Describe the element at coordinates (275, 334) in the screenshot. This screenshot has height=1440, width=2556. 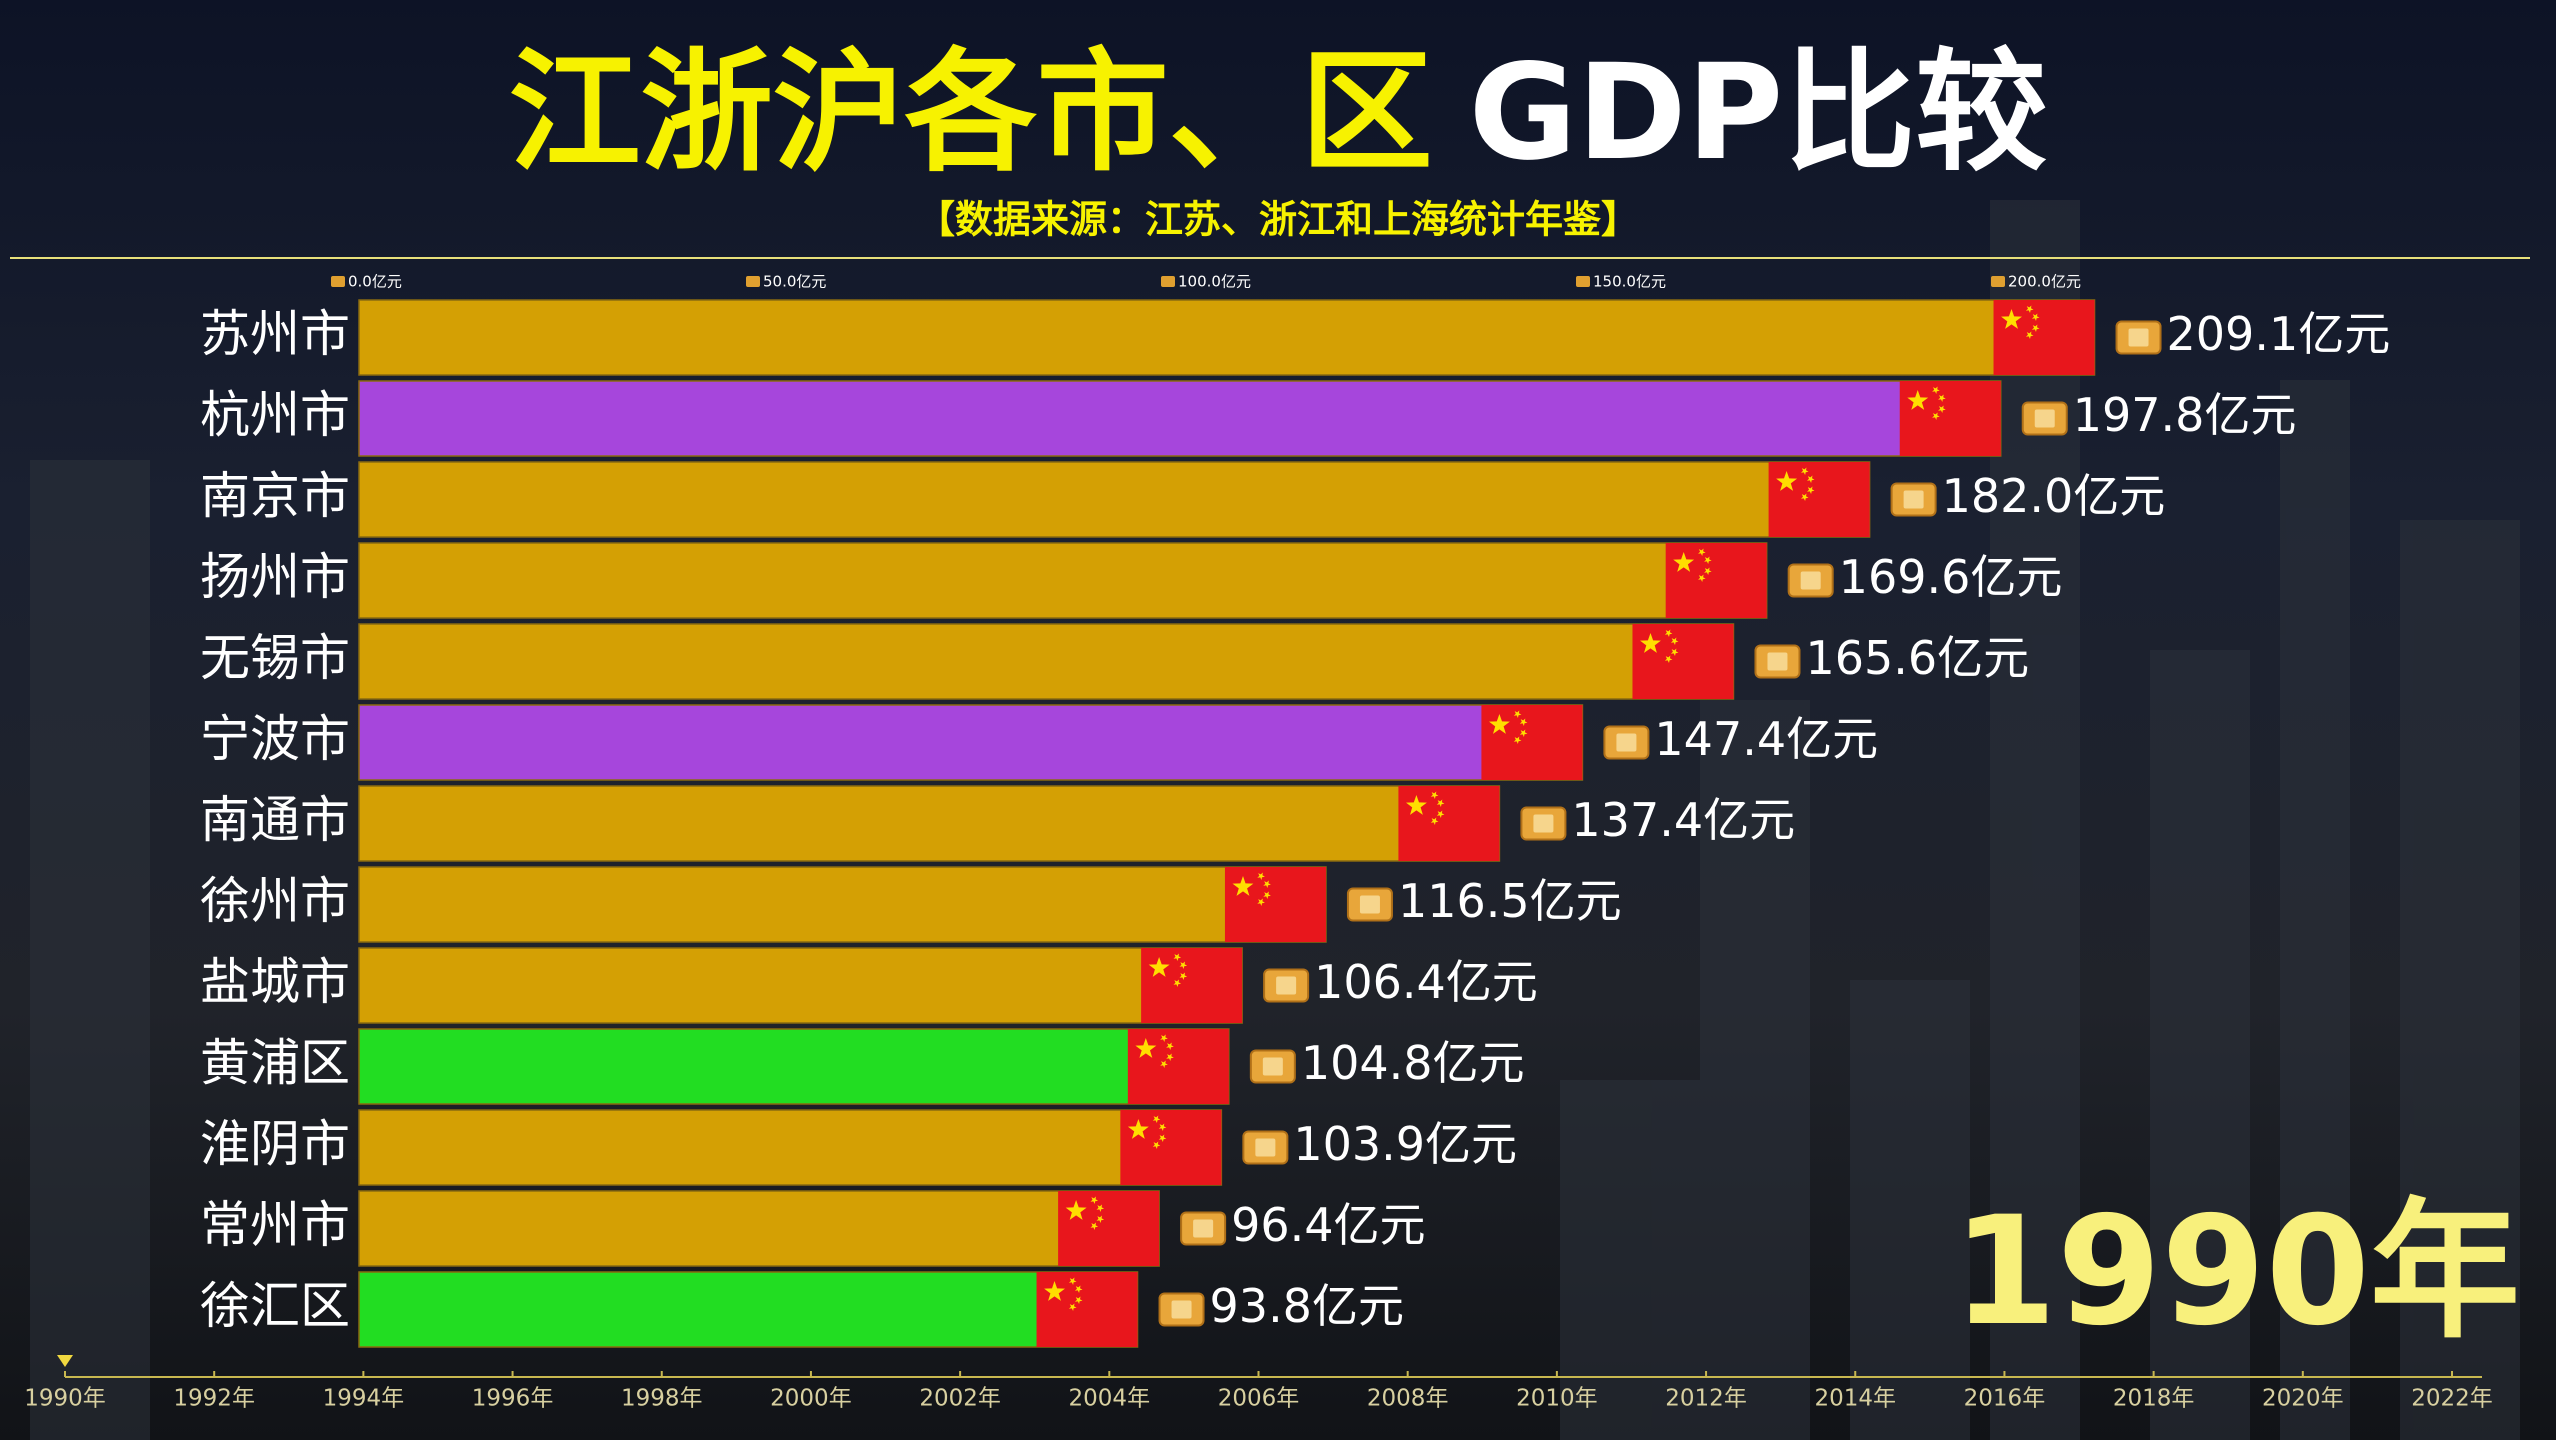
I see `category-label: 苏州市` at that location.